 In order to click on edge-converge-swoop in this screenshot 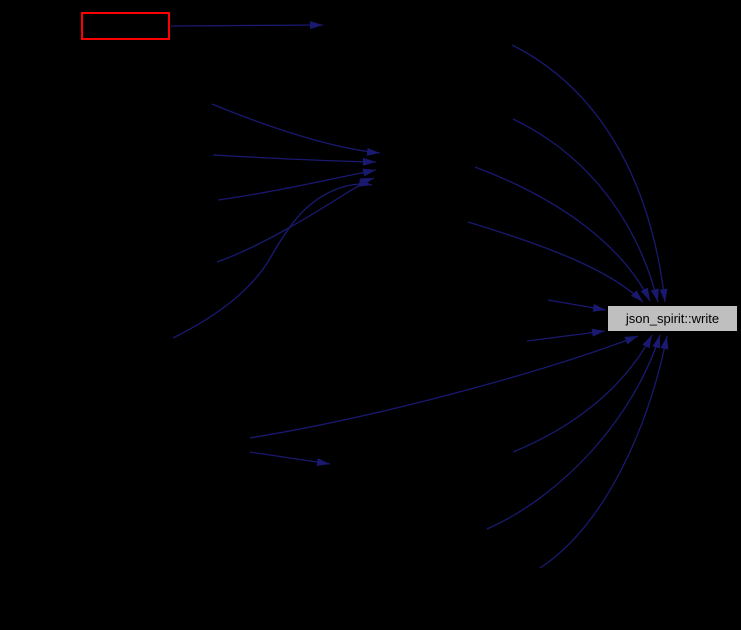, I will do `click(272, 258)`.